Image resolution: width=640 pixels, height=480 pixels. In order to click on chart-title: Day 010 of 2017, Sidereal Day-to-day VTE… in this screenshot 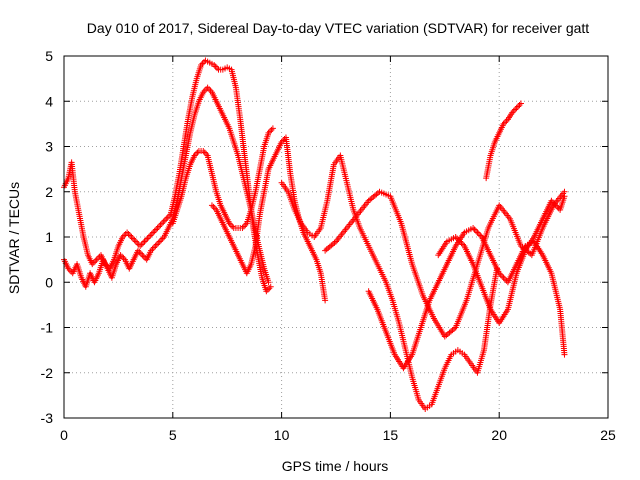, I will do `click(338, 28)`.